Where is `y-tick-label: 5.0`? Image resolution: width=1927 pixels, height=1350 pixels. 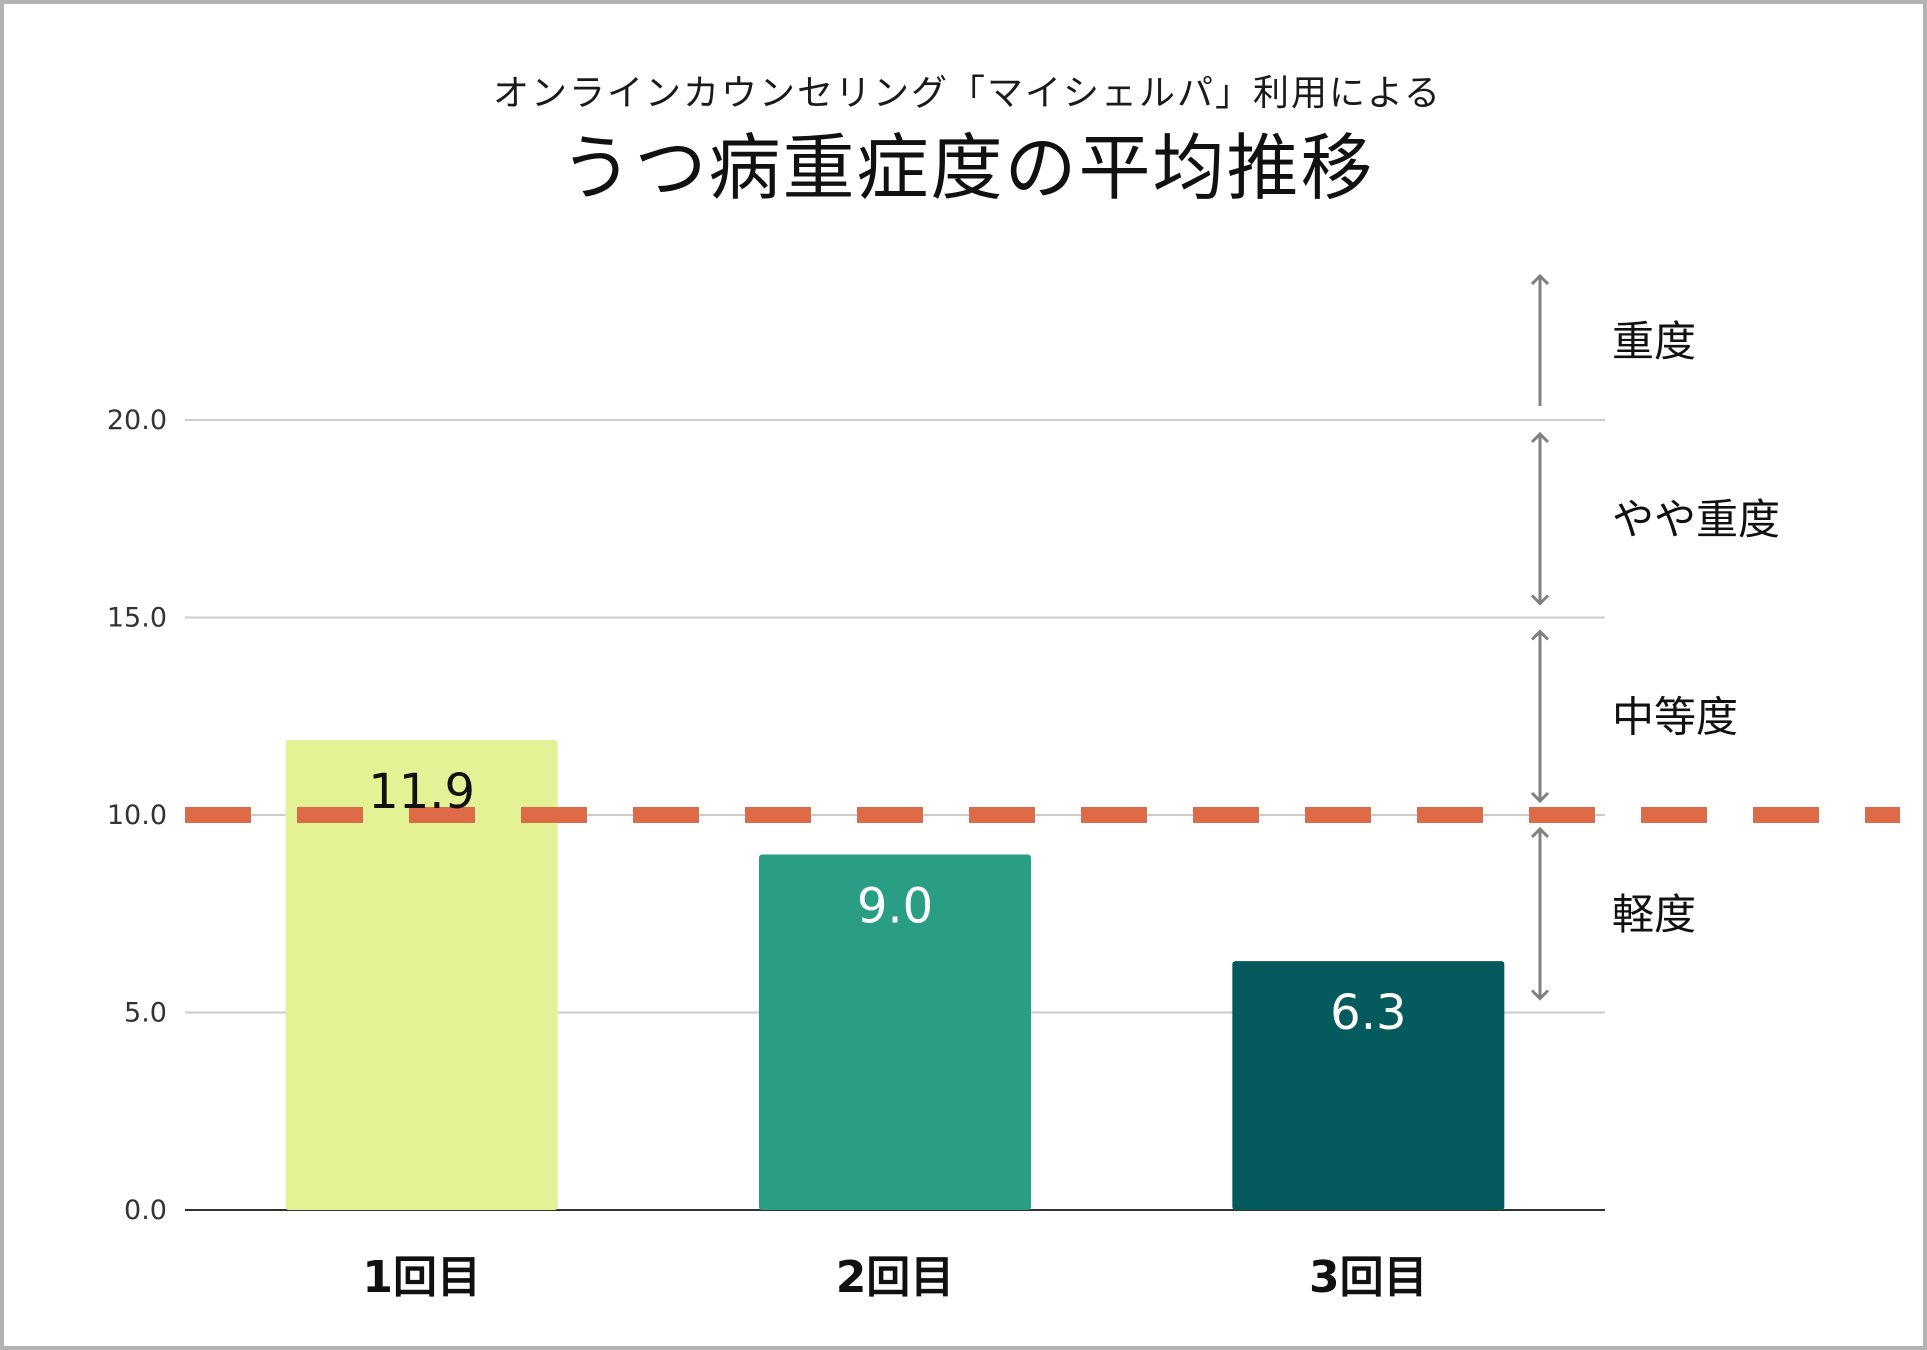
y-tick-label: 5.0 is located at coordinates (145, 1013).